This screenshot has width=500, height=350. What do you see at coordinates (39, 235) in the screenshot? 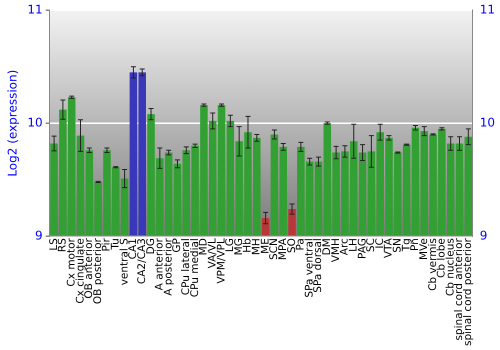
I see `y-tick-label: 9` at bounding box center [39, 235].